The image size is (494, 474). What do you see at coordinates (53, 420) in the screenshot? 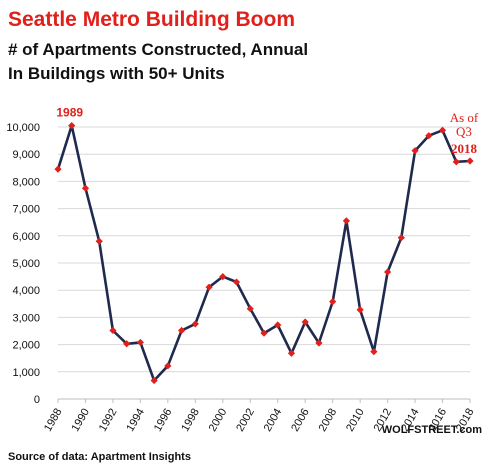
I see `x-tick-label: 1988` at bounding box center [53, 420].